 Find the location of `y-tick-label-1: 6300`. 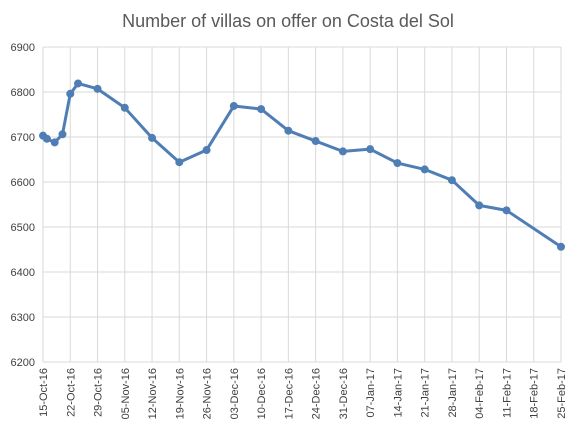

y-tick-label-1: 6300 is located at coordinates (23, 318).